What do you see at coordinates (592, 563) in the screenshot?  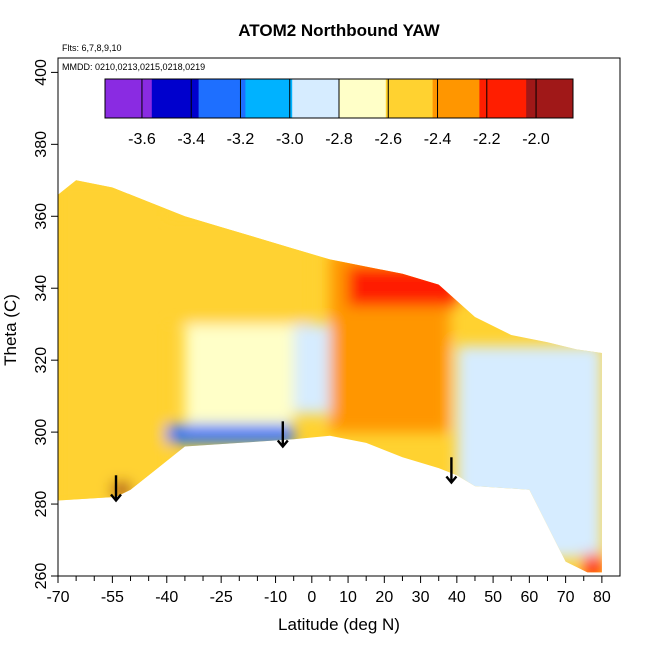 I see `region-arctic-surface` at bounding box center [592, 563].